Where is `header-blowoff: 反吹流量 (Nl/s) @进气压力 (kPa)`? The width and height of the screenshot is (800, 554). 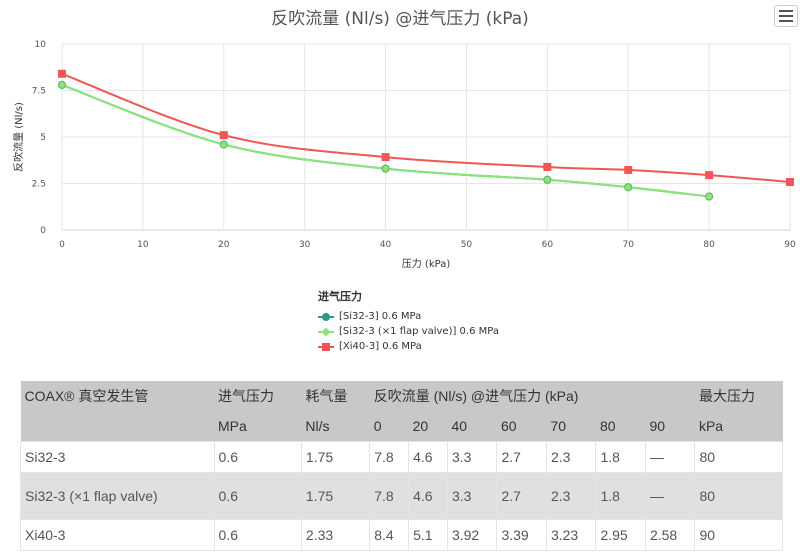
header-blowoff: 反吹流量 (Nl/s) @进气压力 (kPa) is located at coordinates (532, 396).